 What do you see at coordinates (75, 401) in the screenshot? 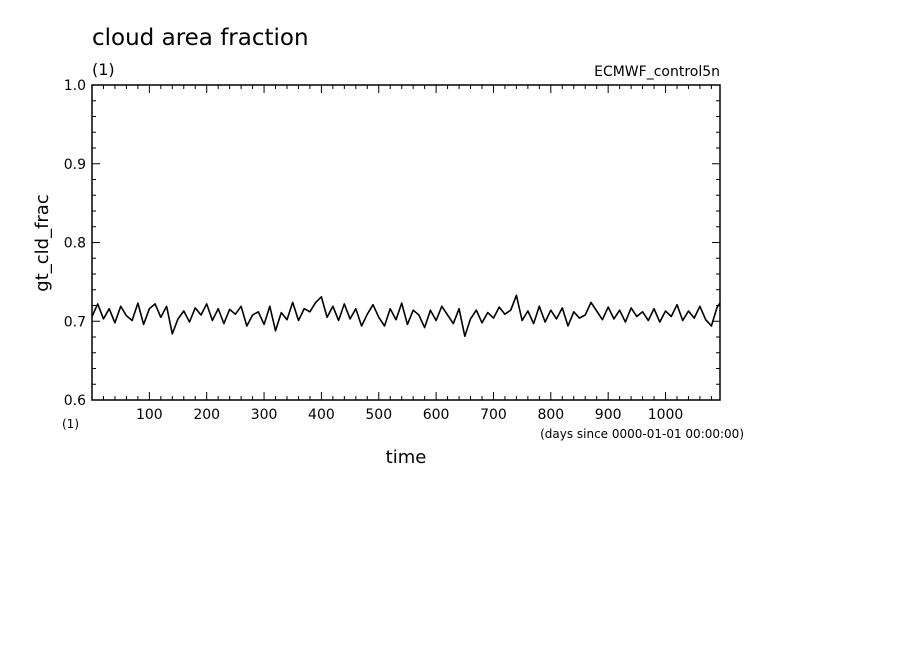
I see `y-tick-label: 0.6` at bounding box center [75, 401].